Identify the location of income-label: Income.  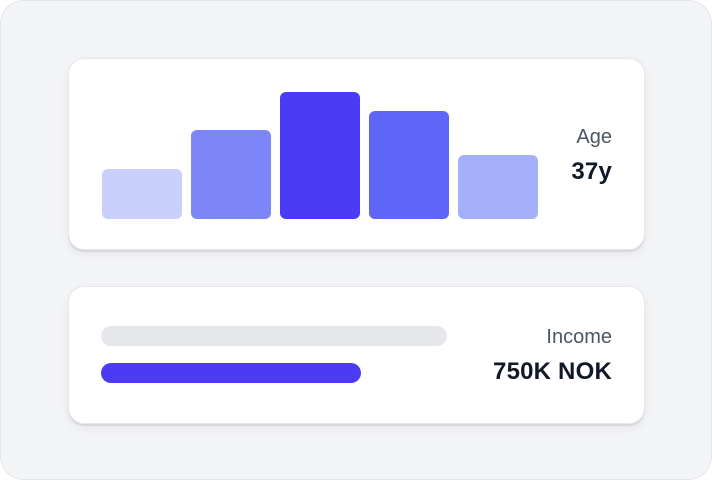
(579, 337).